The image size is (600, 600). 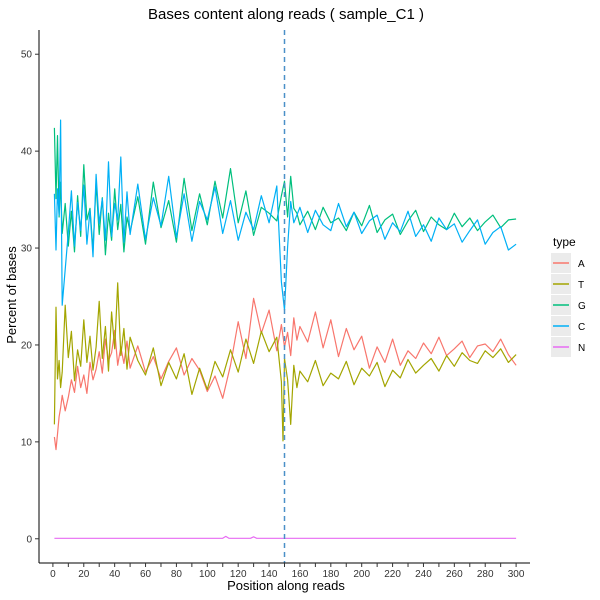 I want to click on legend-label-C: C, so click(x=581, y=327).